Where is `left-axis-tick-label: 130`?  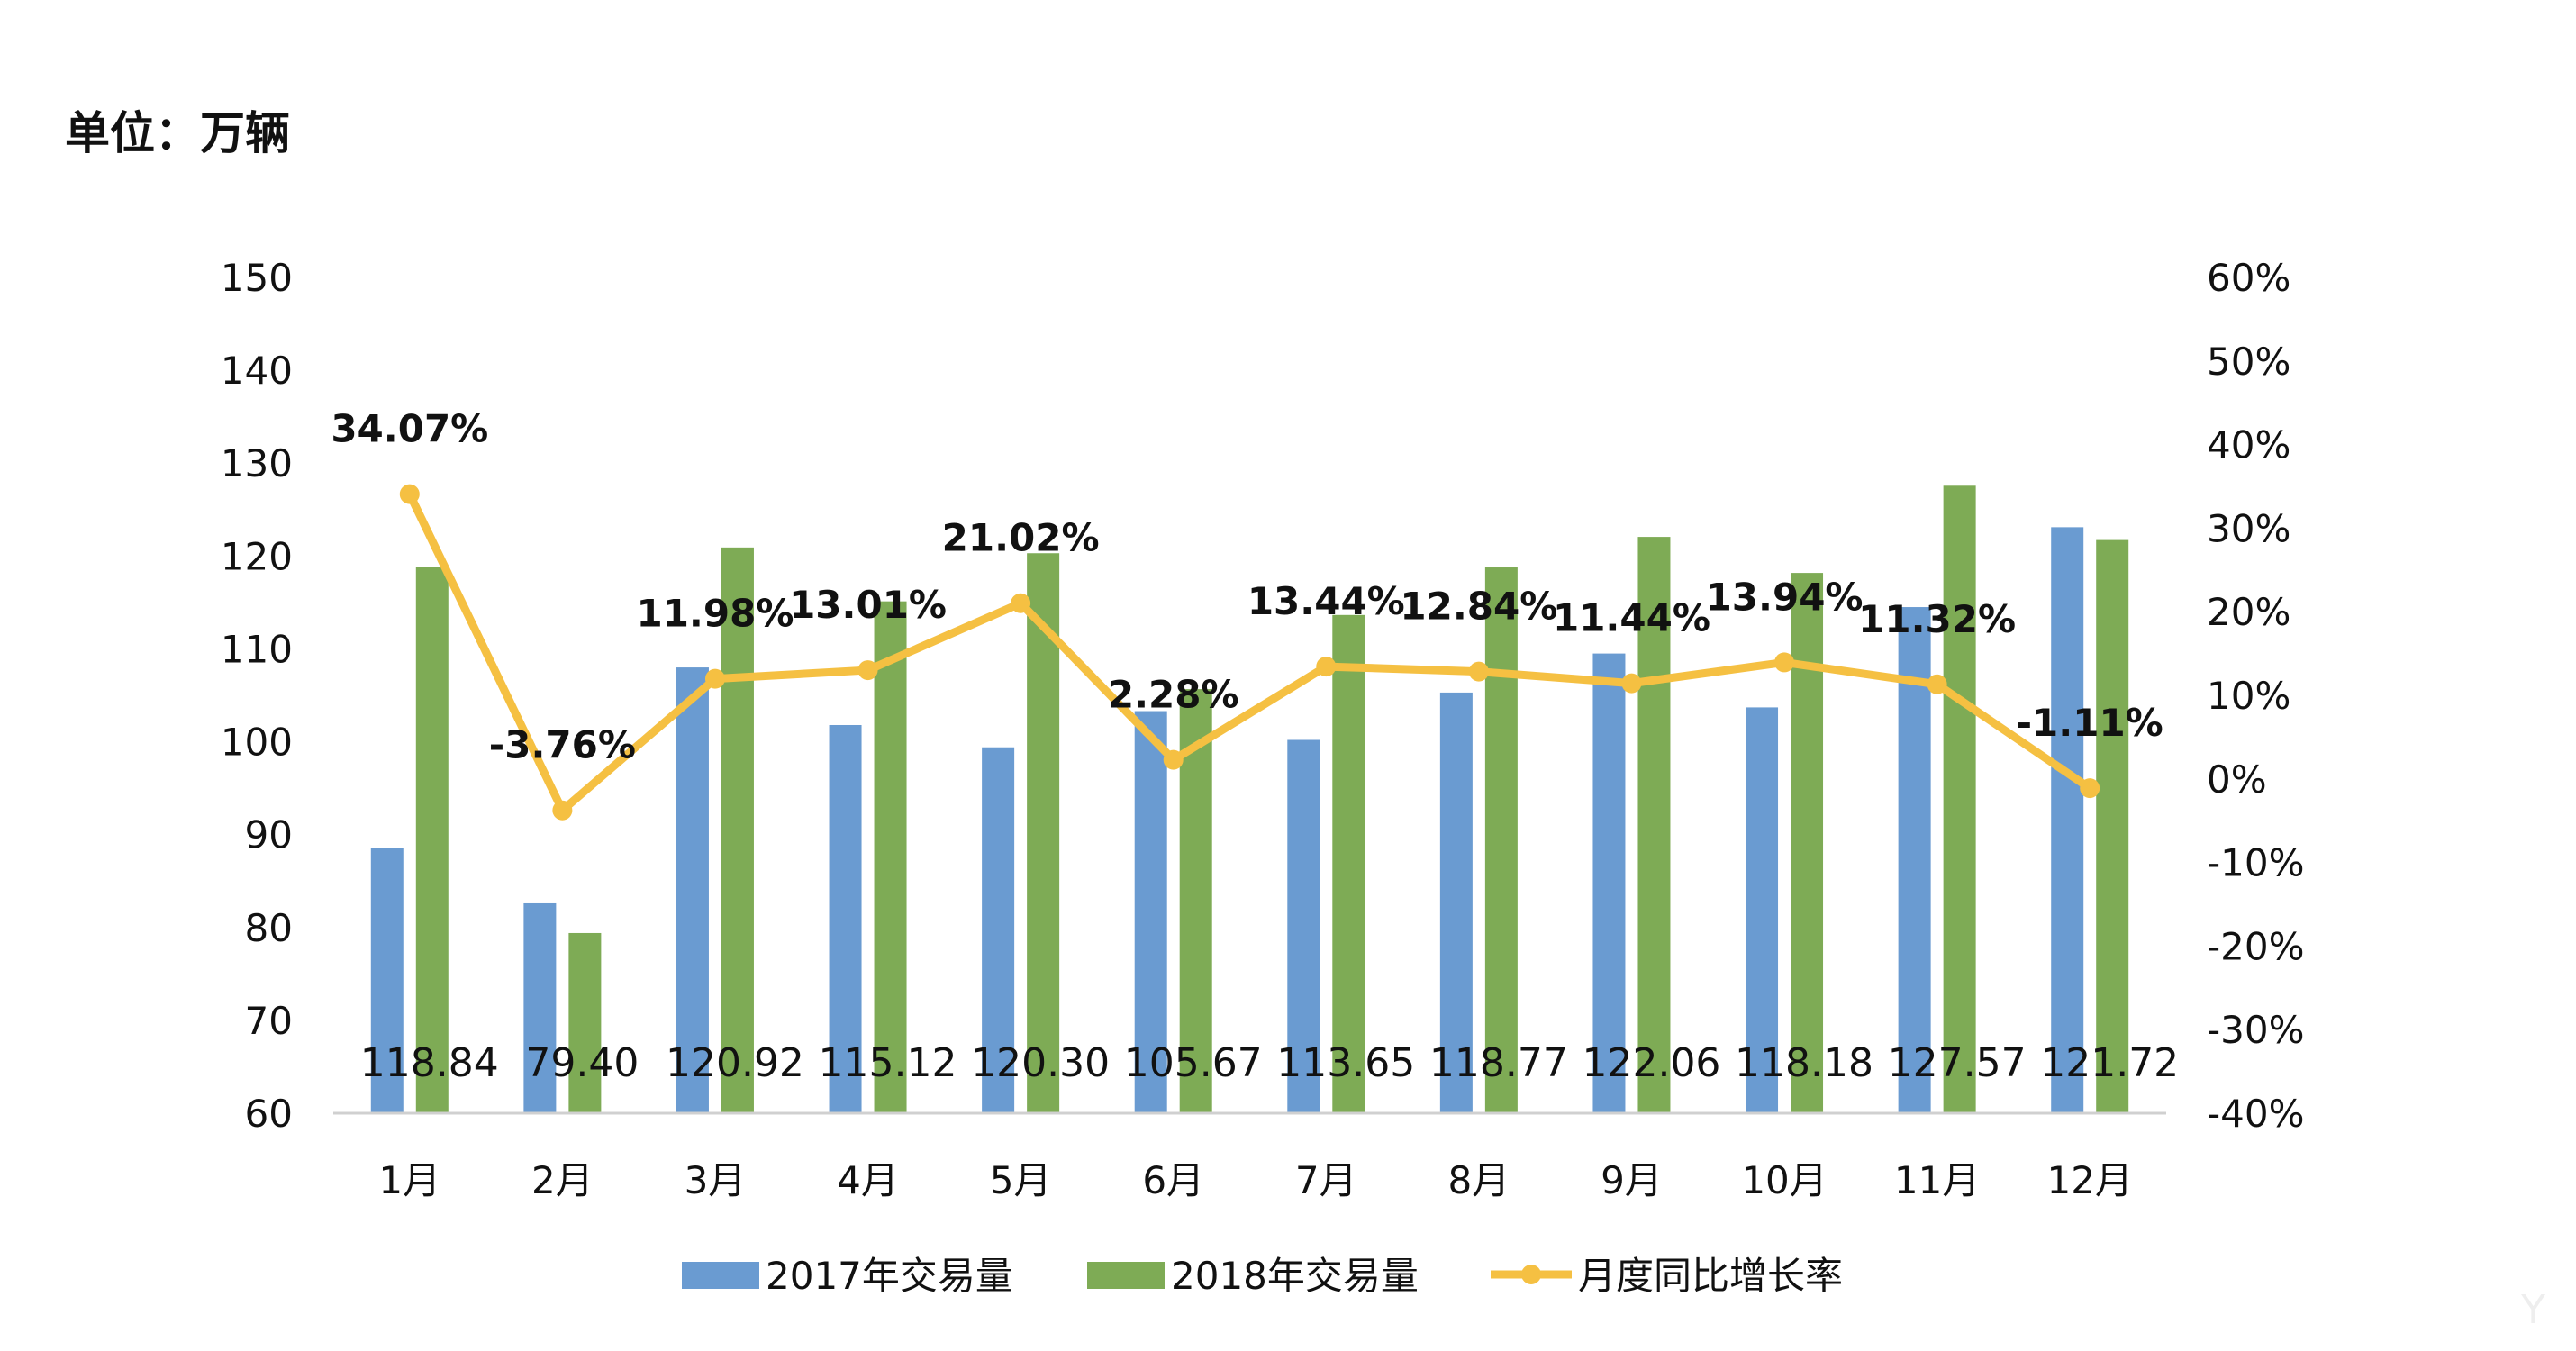
left-axis-tick-label: 130 is located at coordinates (257, 463).